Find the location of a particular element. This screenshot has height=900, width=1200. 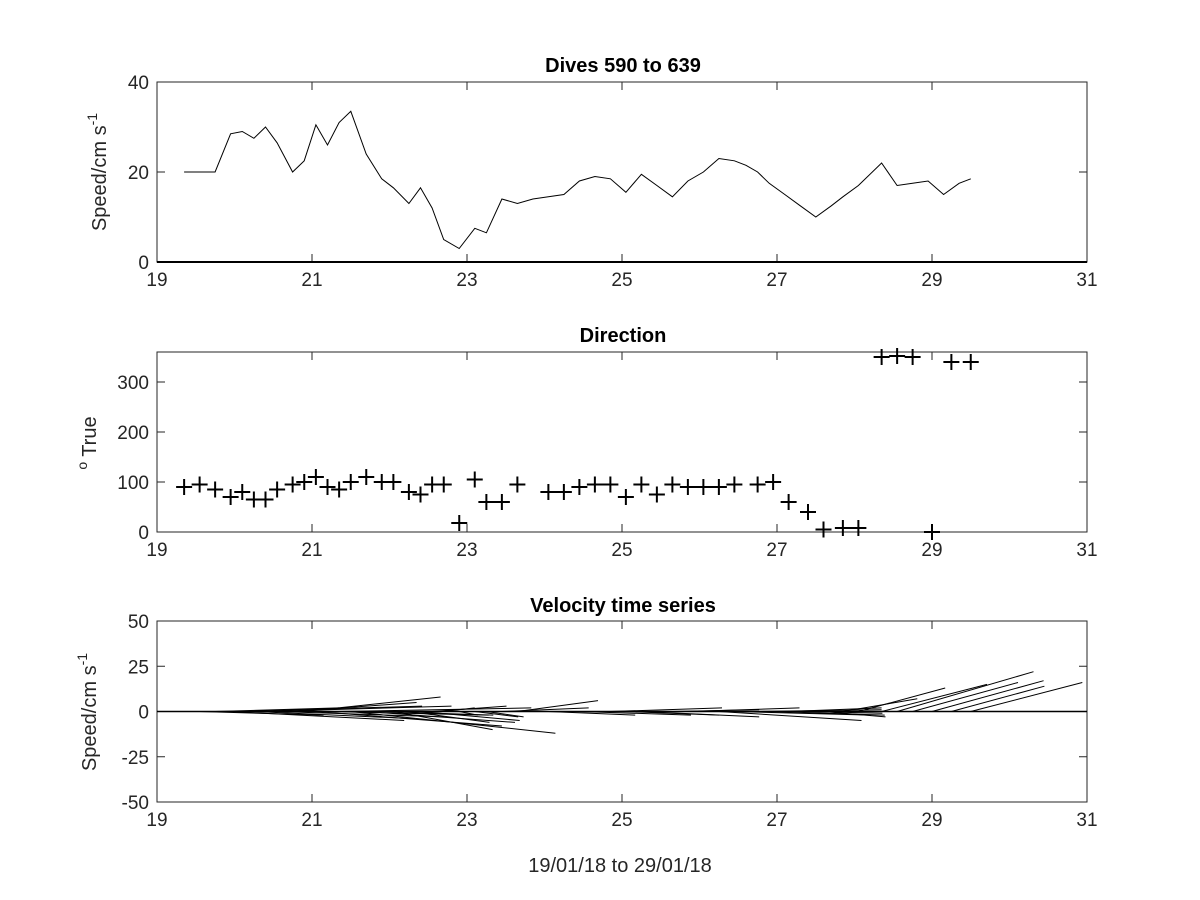

speed-ytick-label: 20 is located at coordinates (138, 173).